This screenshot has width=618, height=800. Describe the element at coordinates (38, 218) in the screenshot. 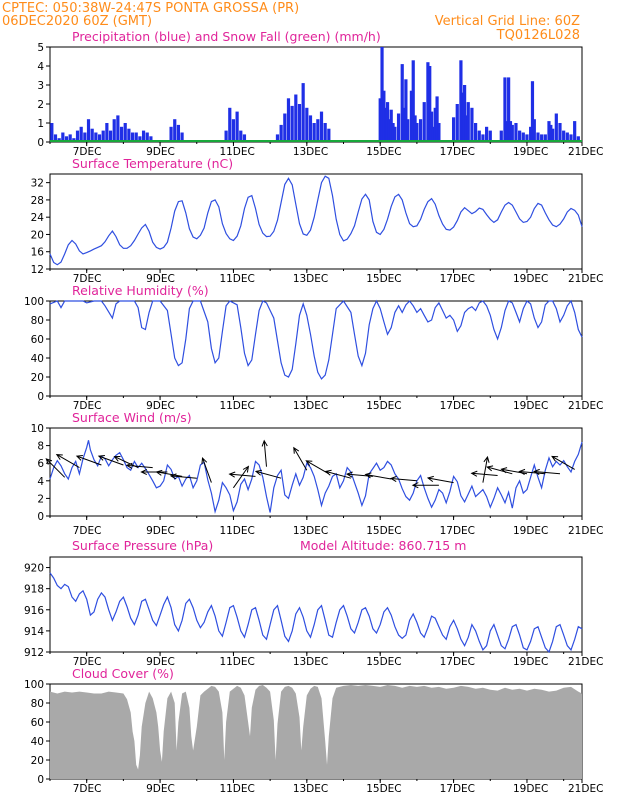

I see `y-tick-label: 24` at that location.